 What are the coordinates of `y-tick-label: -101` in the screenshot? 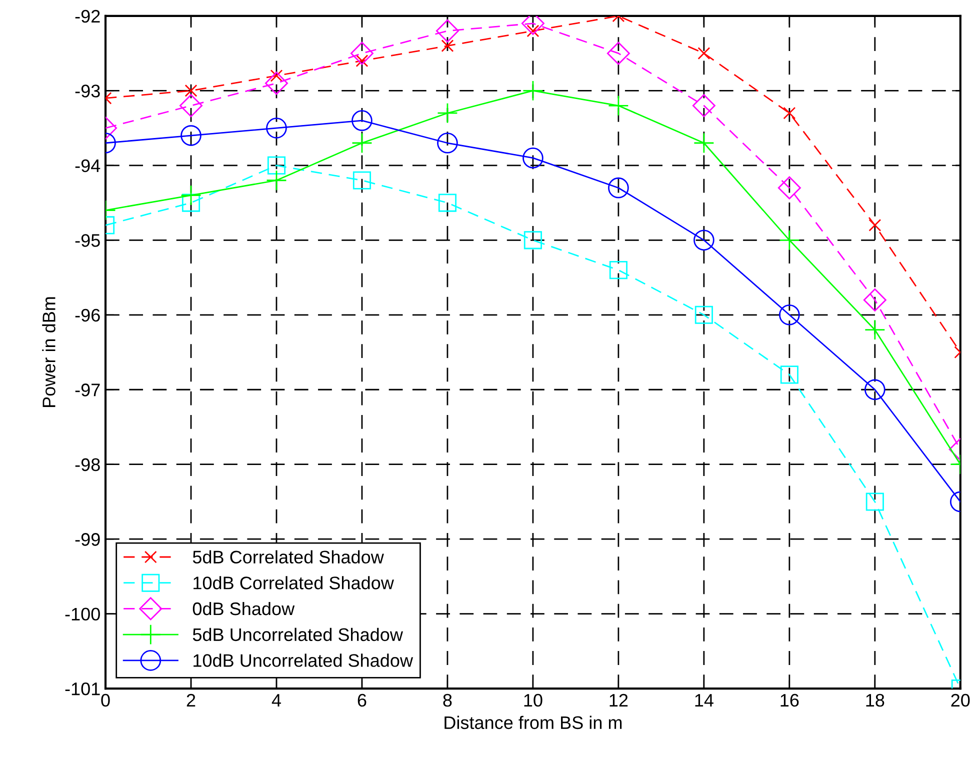 It's located at (82, 689).